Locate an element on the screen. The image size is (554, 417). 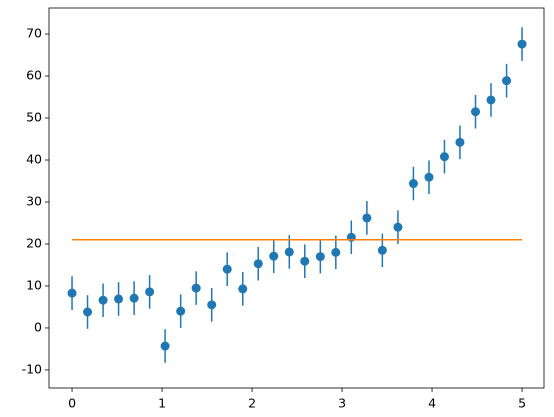
y-tick-label: 10 is located at coordinates (34, 284).